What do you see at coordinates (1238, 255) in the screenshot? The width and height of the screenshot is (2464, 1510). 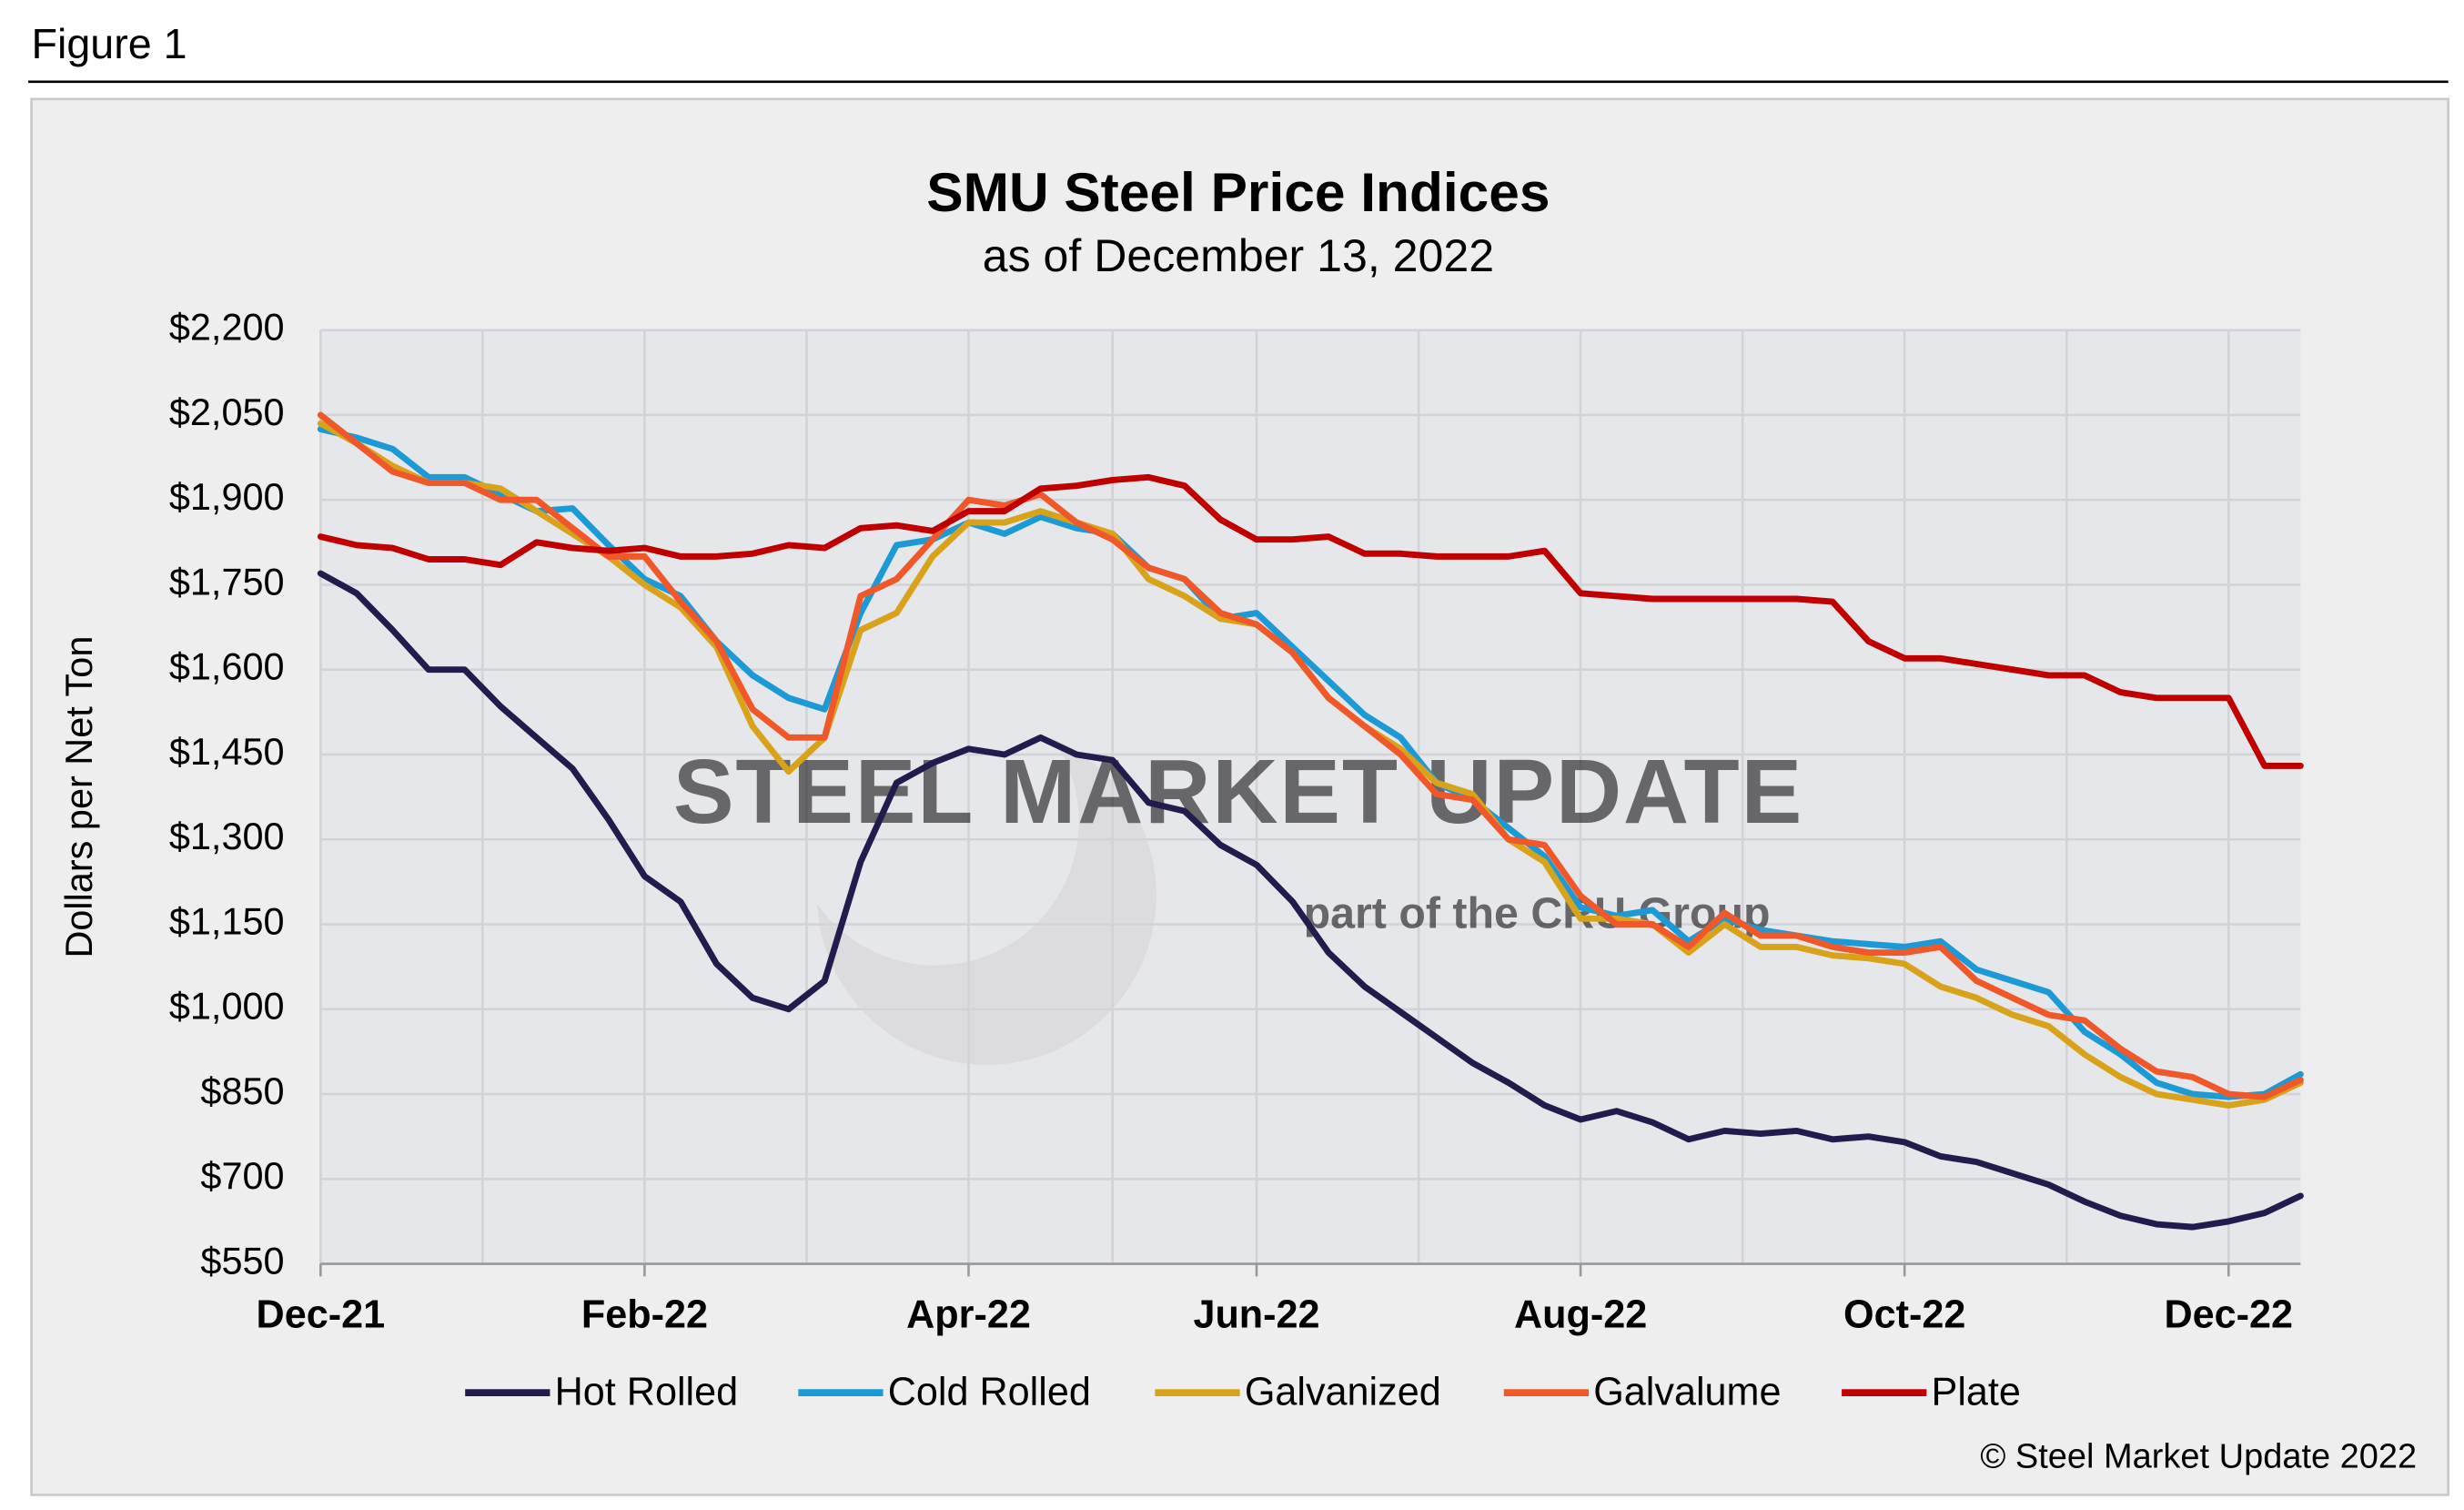 I see `chart-subtitle: as of December 13, 2022` at bounding box center [1238, 255].